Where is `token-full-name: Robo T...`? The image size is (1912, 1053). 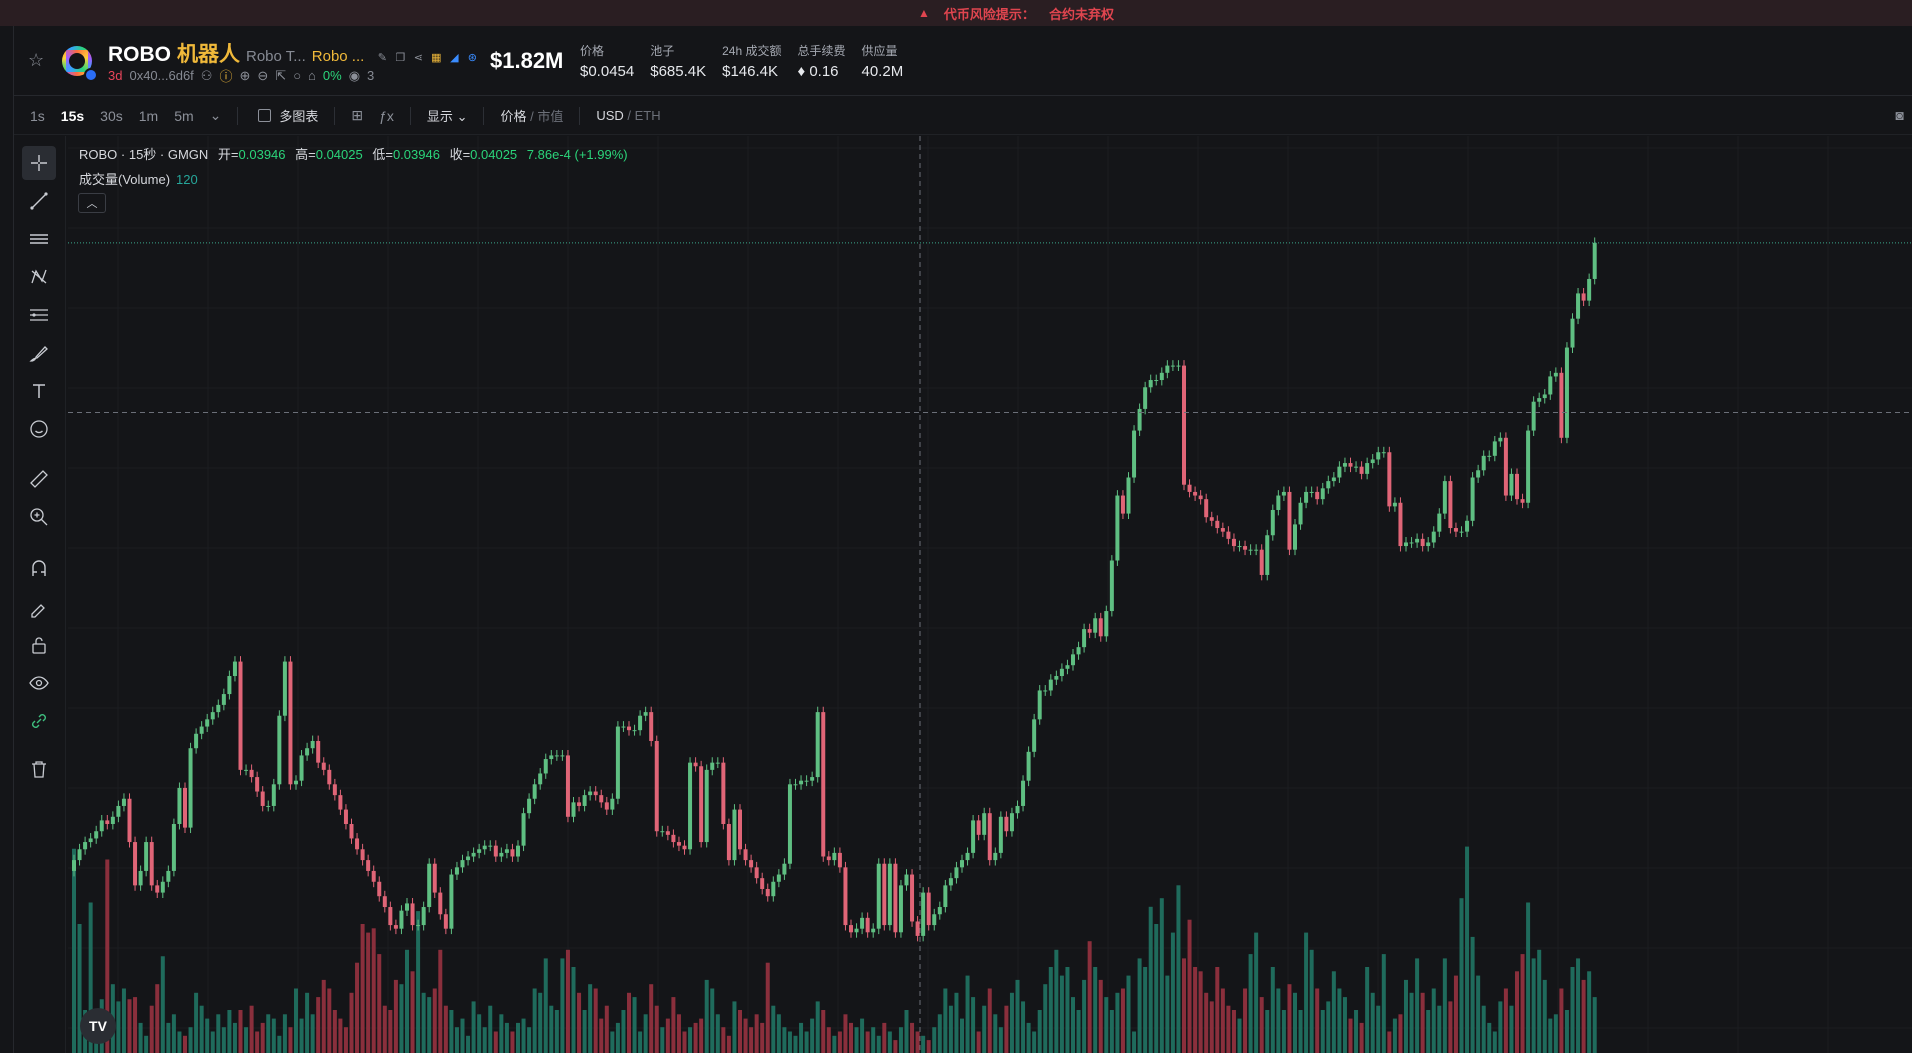 token-full-name: Robo T... is located at coordinates (276, 56).